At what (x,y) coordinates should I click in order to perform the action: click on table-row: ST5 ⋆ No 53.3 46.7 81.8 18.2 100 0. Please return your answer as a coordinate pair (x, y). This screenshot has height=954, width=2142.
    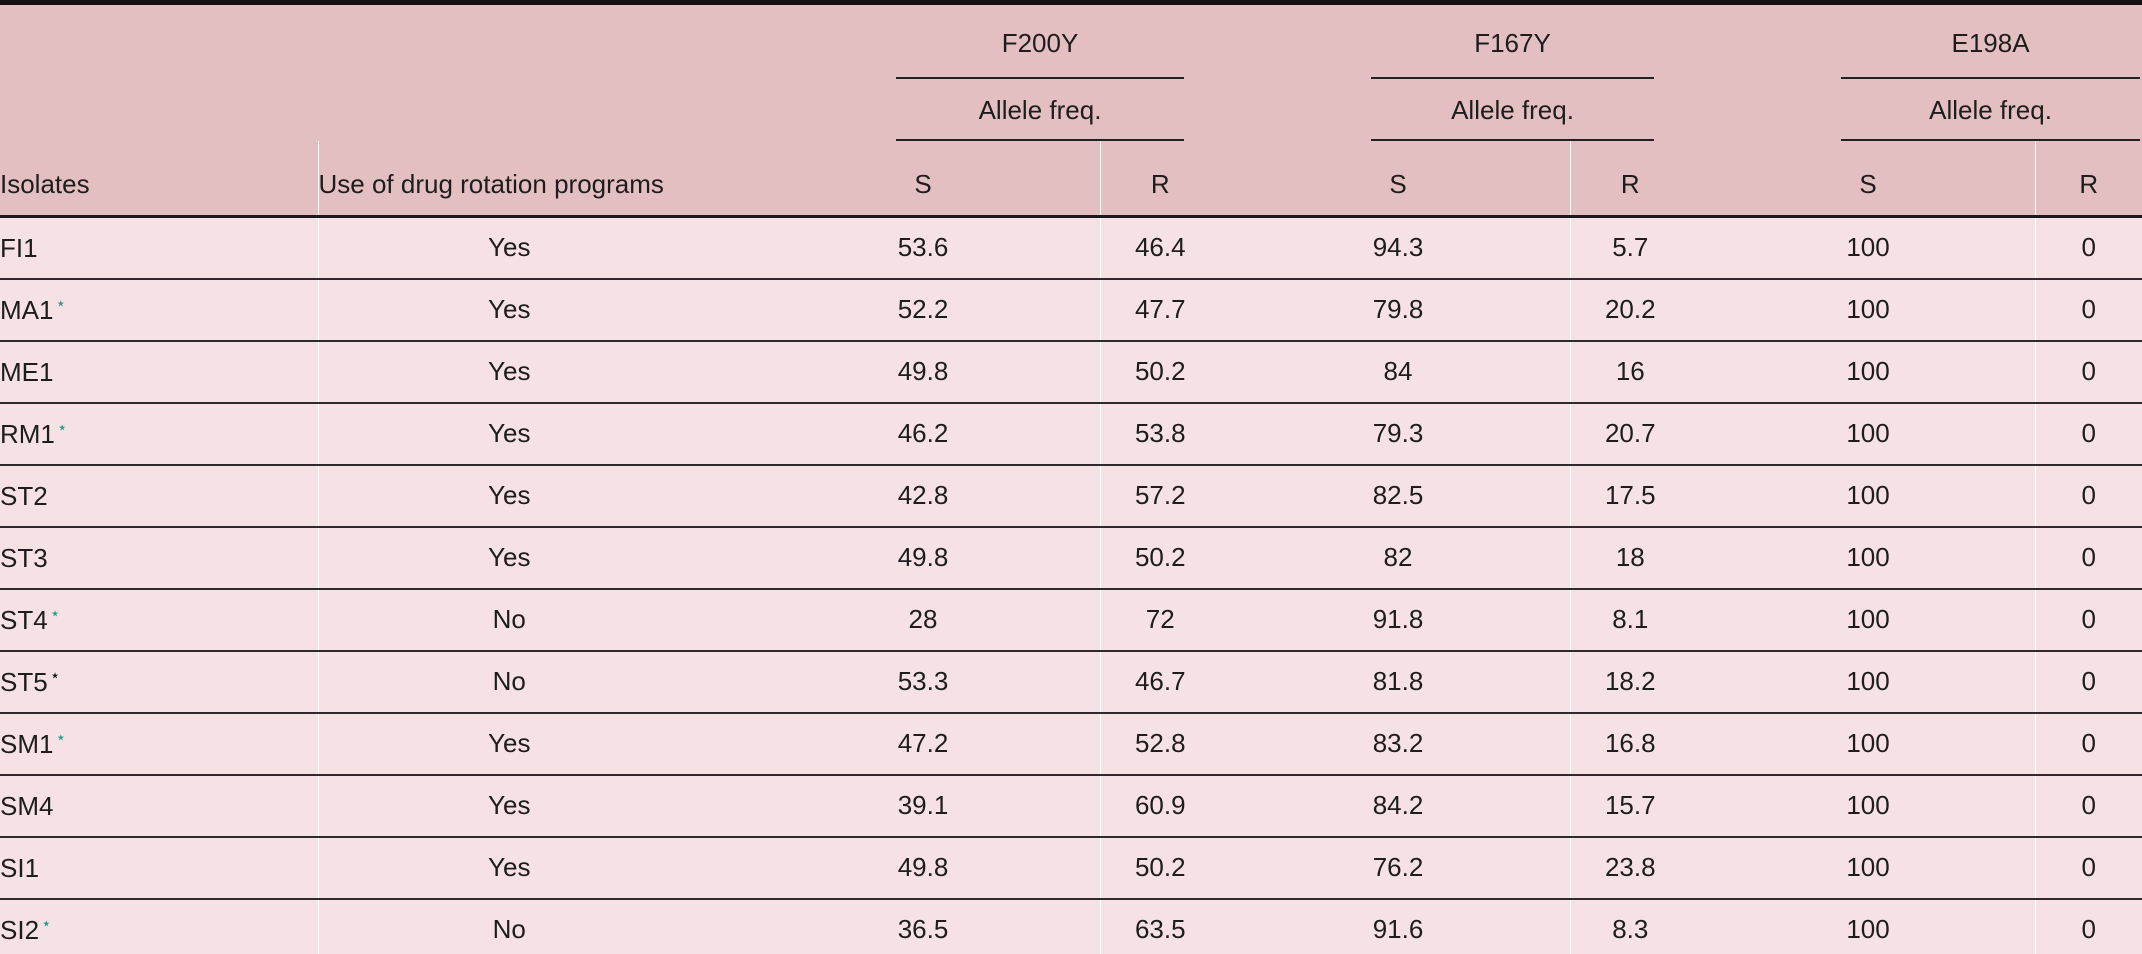
    Looking at the image, I should click on (1071, 681).